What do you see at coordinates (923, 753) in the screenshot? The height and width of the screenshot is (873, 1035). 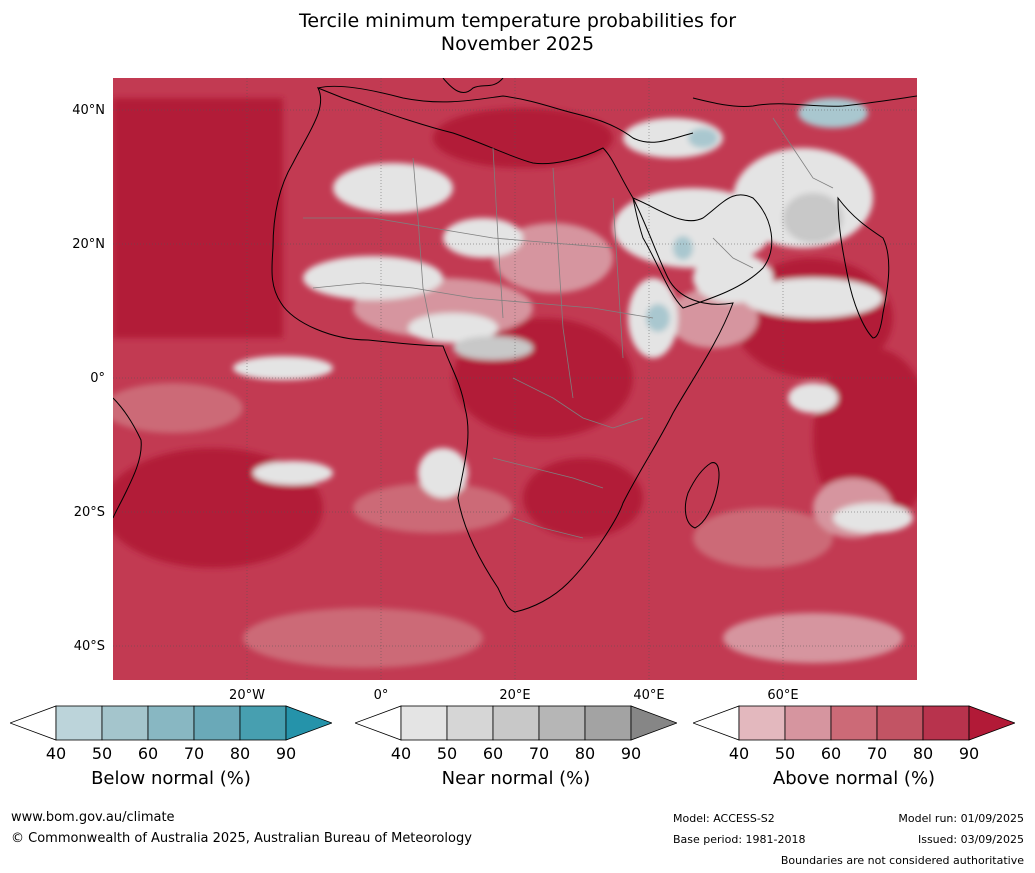 I see `legend-above-tick: 80` at bounding box center [923, 753].